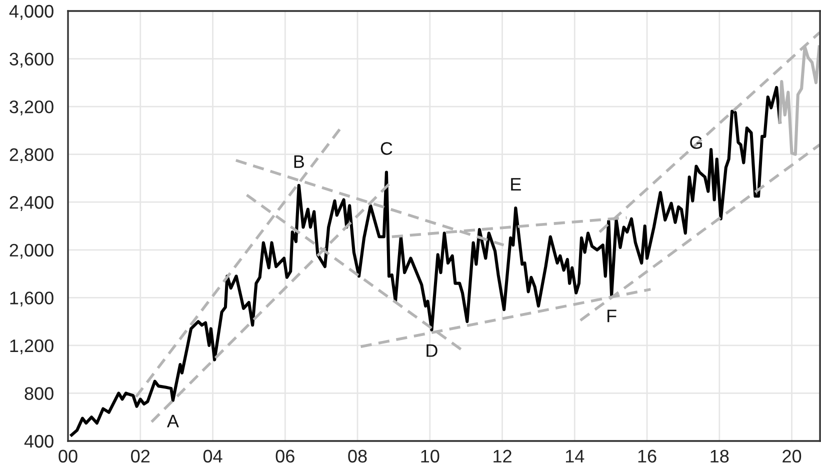 The height and width of the screenshot is (469, 821). Describe the element at coordinates (31, 12) in the screenshot. I see `y-tick-label: 4,000` at that location.